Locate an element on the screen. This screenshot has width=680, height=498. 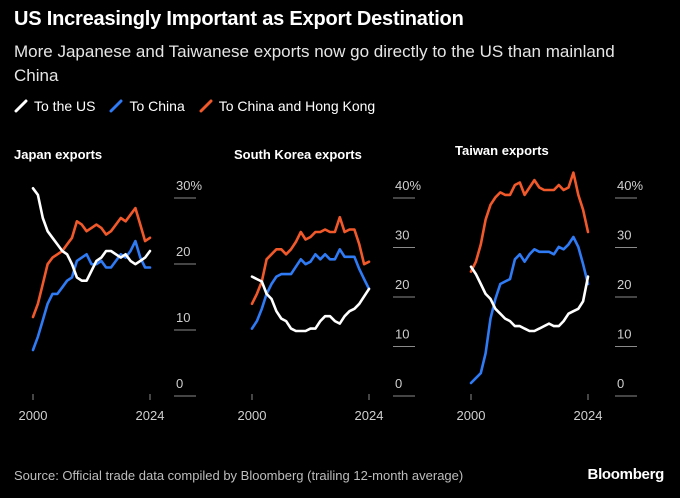
bloomberg-logo: Bloomberg is located at coordinates (626, 474).